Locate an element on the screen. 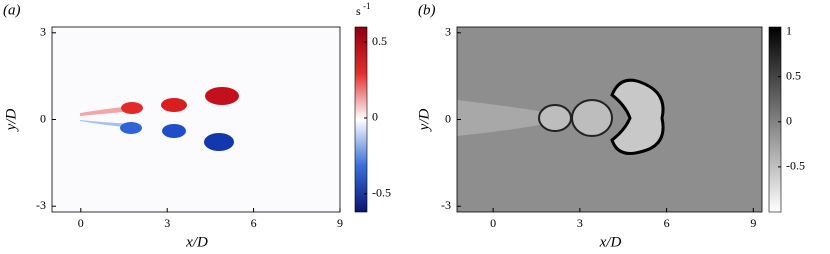 This screenshot has width=830, height=254. colorbar-unit-exponent: -1 is located at coordinates (367, 6).